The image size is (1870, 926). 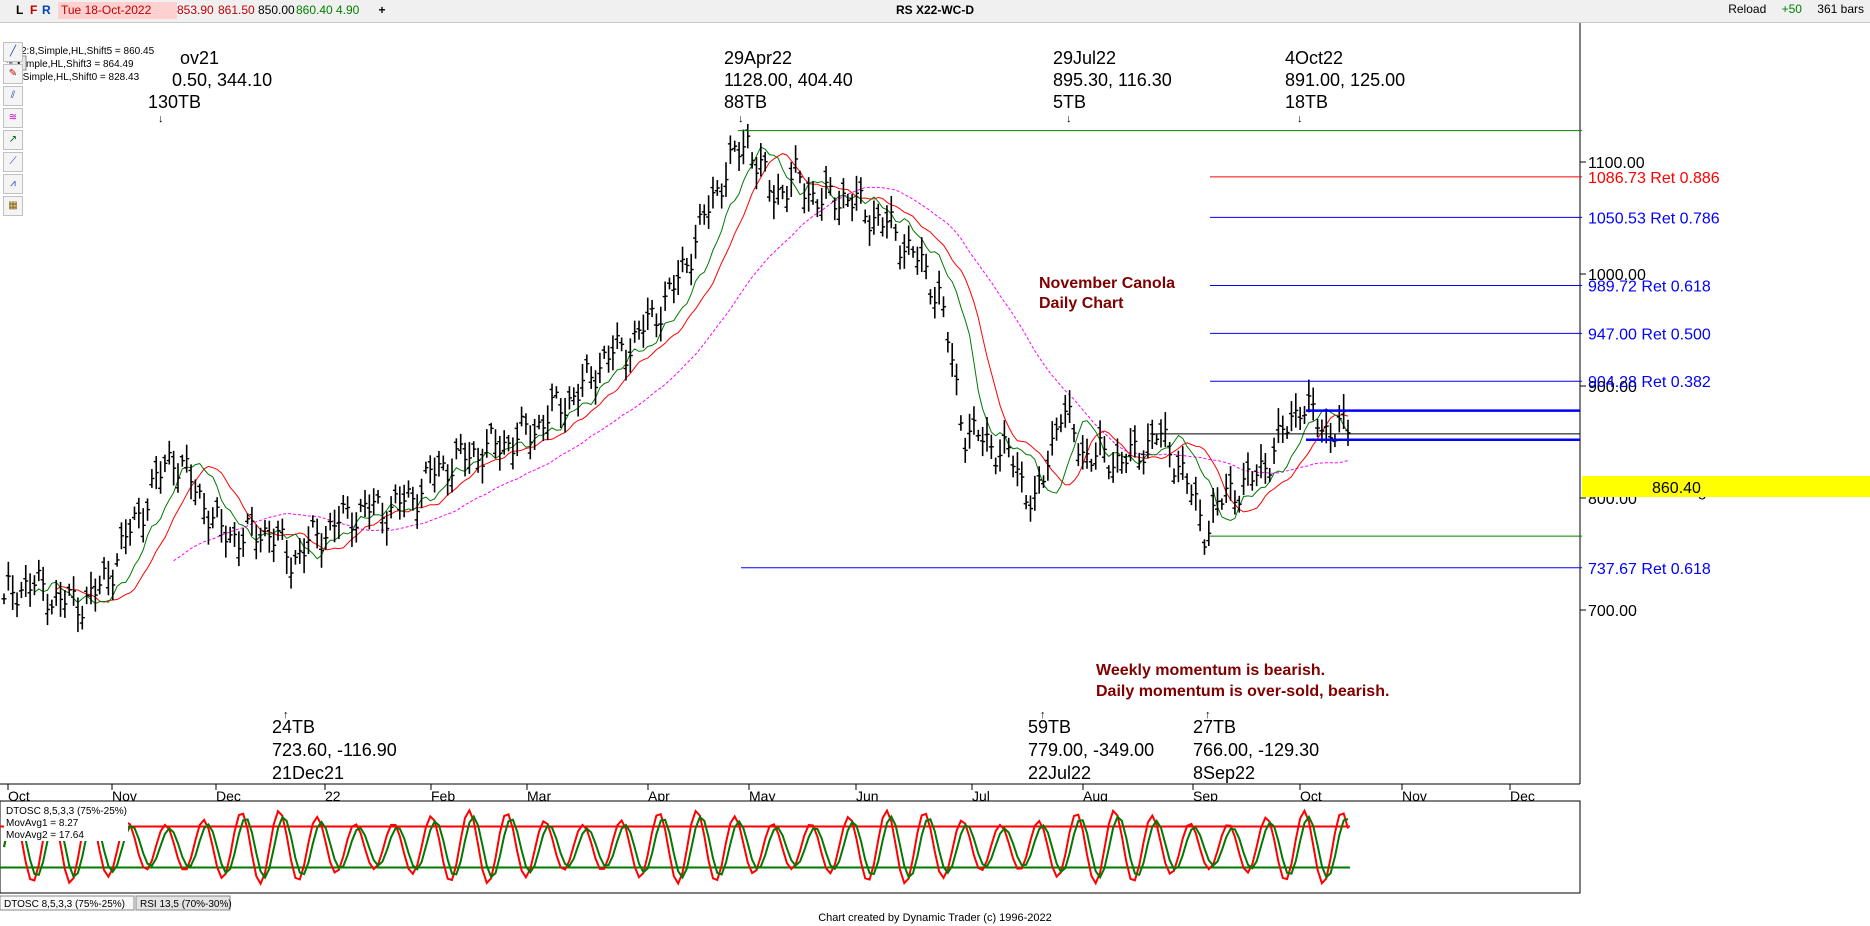 I want to click on swing-label-3-date: 29Jul22, so click(x=1084, y=58).